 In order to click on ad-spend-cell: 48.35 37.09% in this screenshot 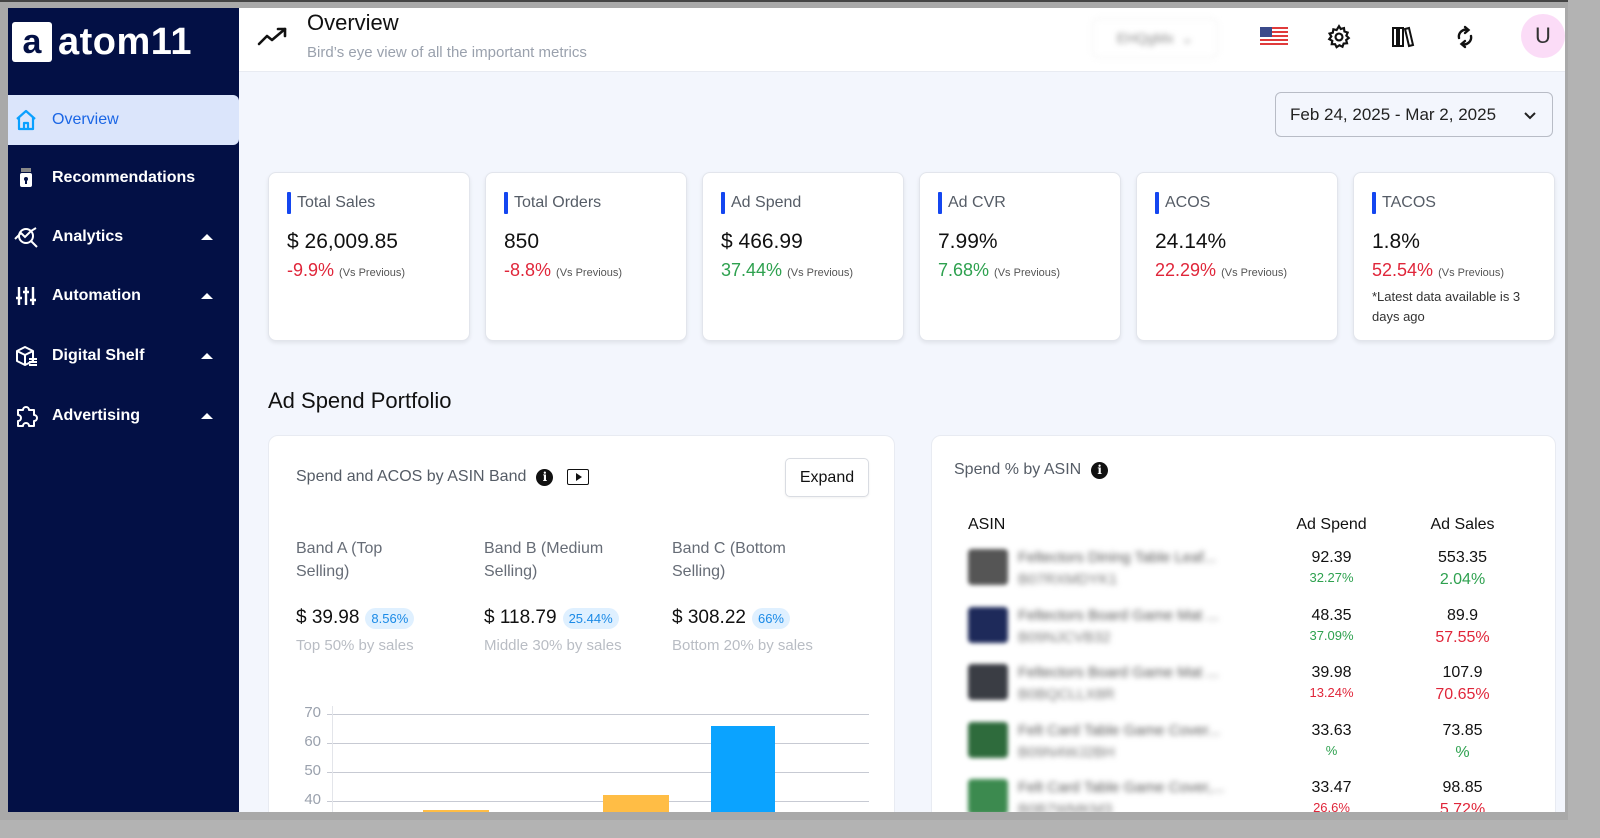, I will do `click(1331, 625)`.